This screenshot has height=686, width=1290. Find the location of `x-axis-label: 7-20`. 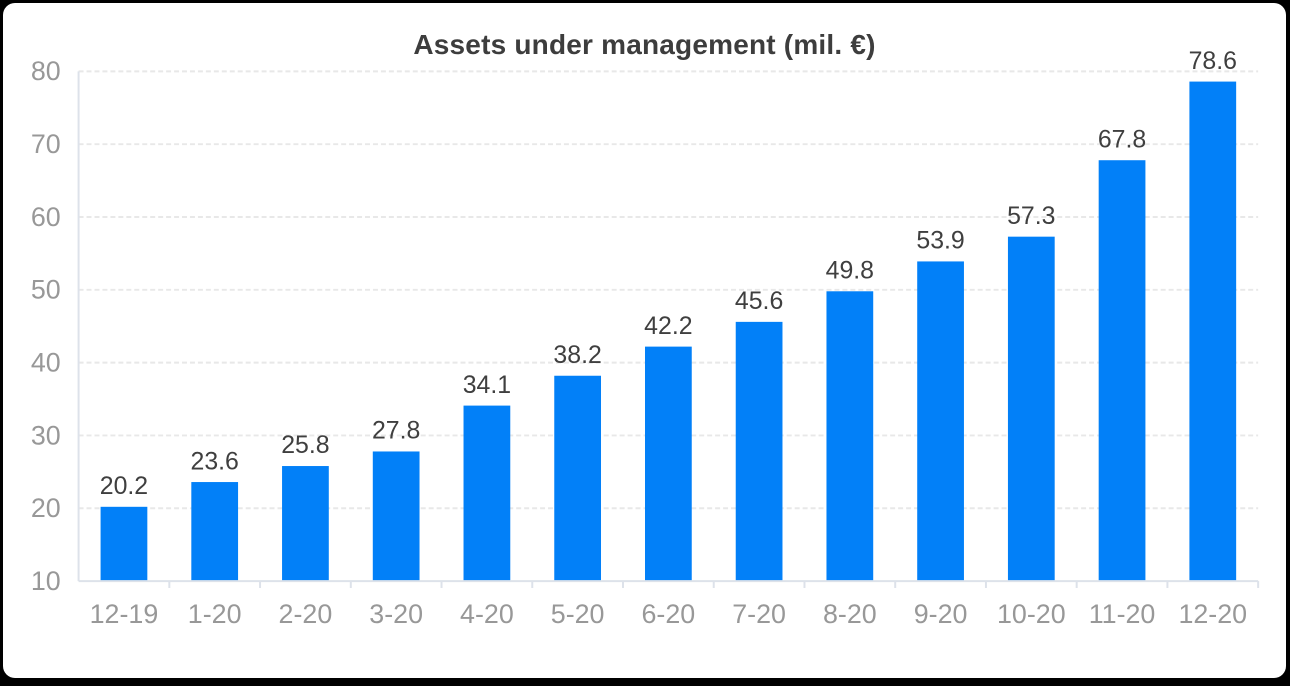

x-axis-label: 7-20 is located at coordinates (759, 614).